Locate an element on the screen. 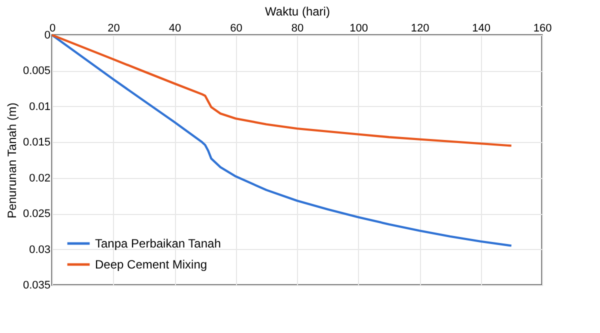 This screenshot has width=600, height=333. legend-label: Deep Cement Mixing is located at coordinates (151, 265).